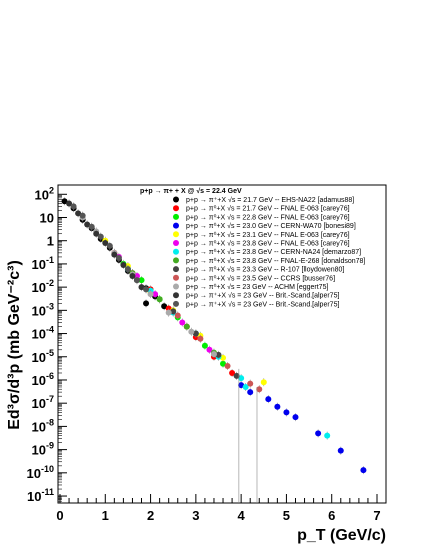 The image size is (421, 545). Describe the element at coordinates (40, 472) in the screenshot. I see `y-tick-label: 10⁻¹⁰` at that location.